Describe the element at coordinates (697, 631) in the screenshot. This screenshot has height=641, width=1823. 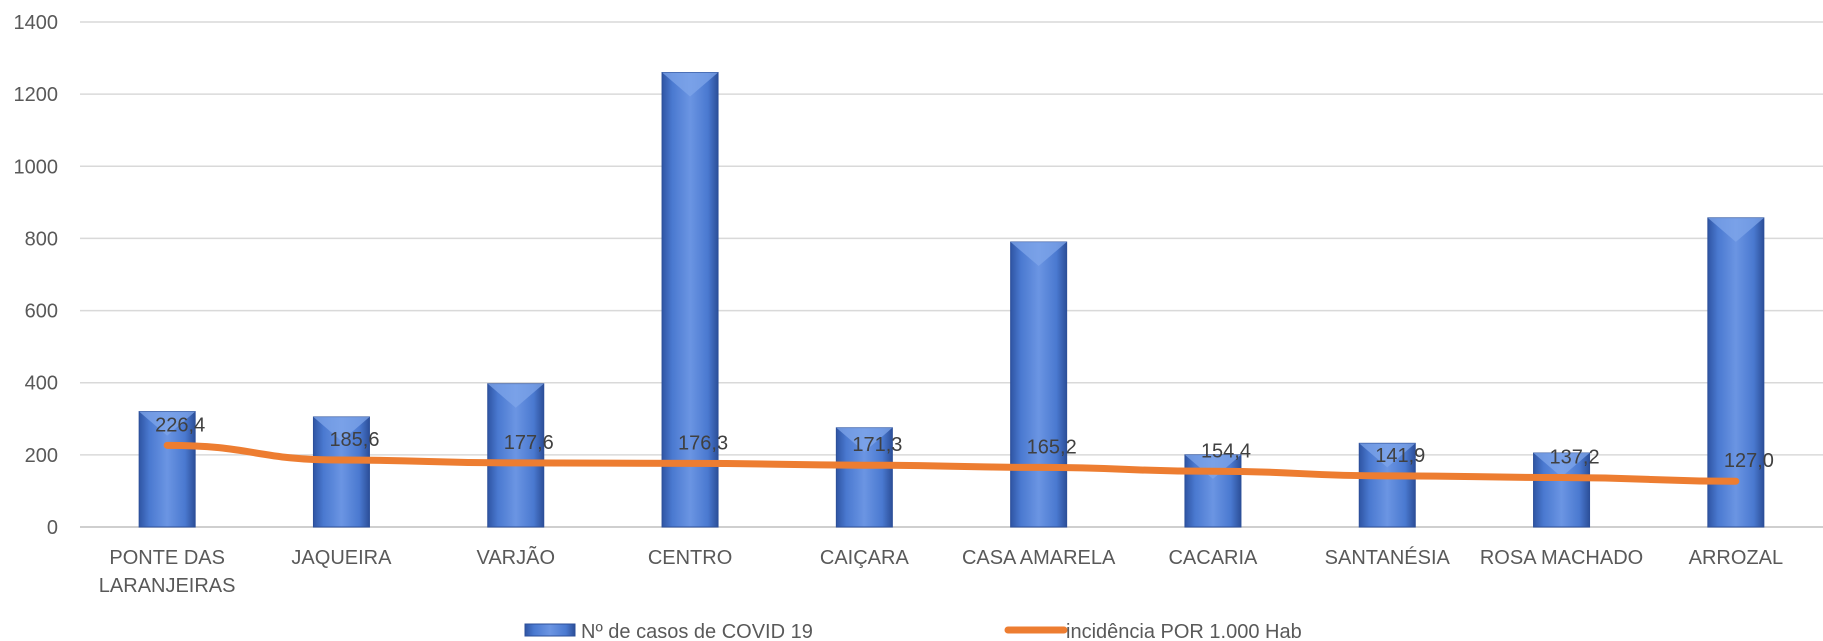
I see `legend-label-bar: Nº de casos de COVID 19` at that location.